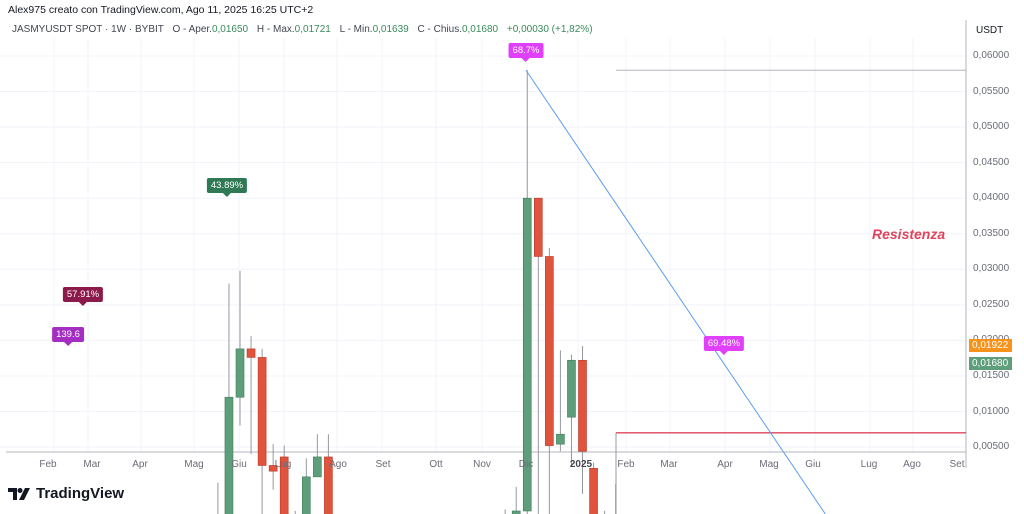 The image size is (1024, 514). I want to click on close-value: 0,01680, so click(480, 29).